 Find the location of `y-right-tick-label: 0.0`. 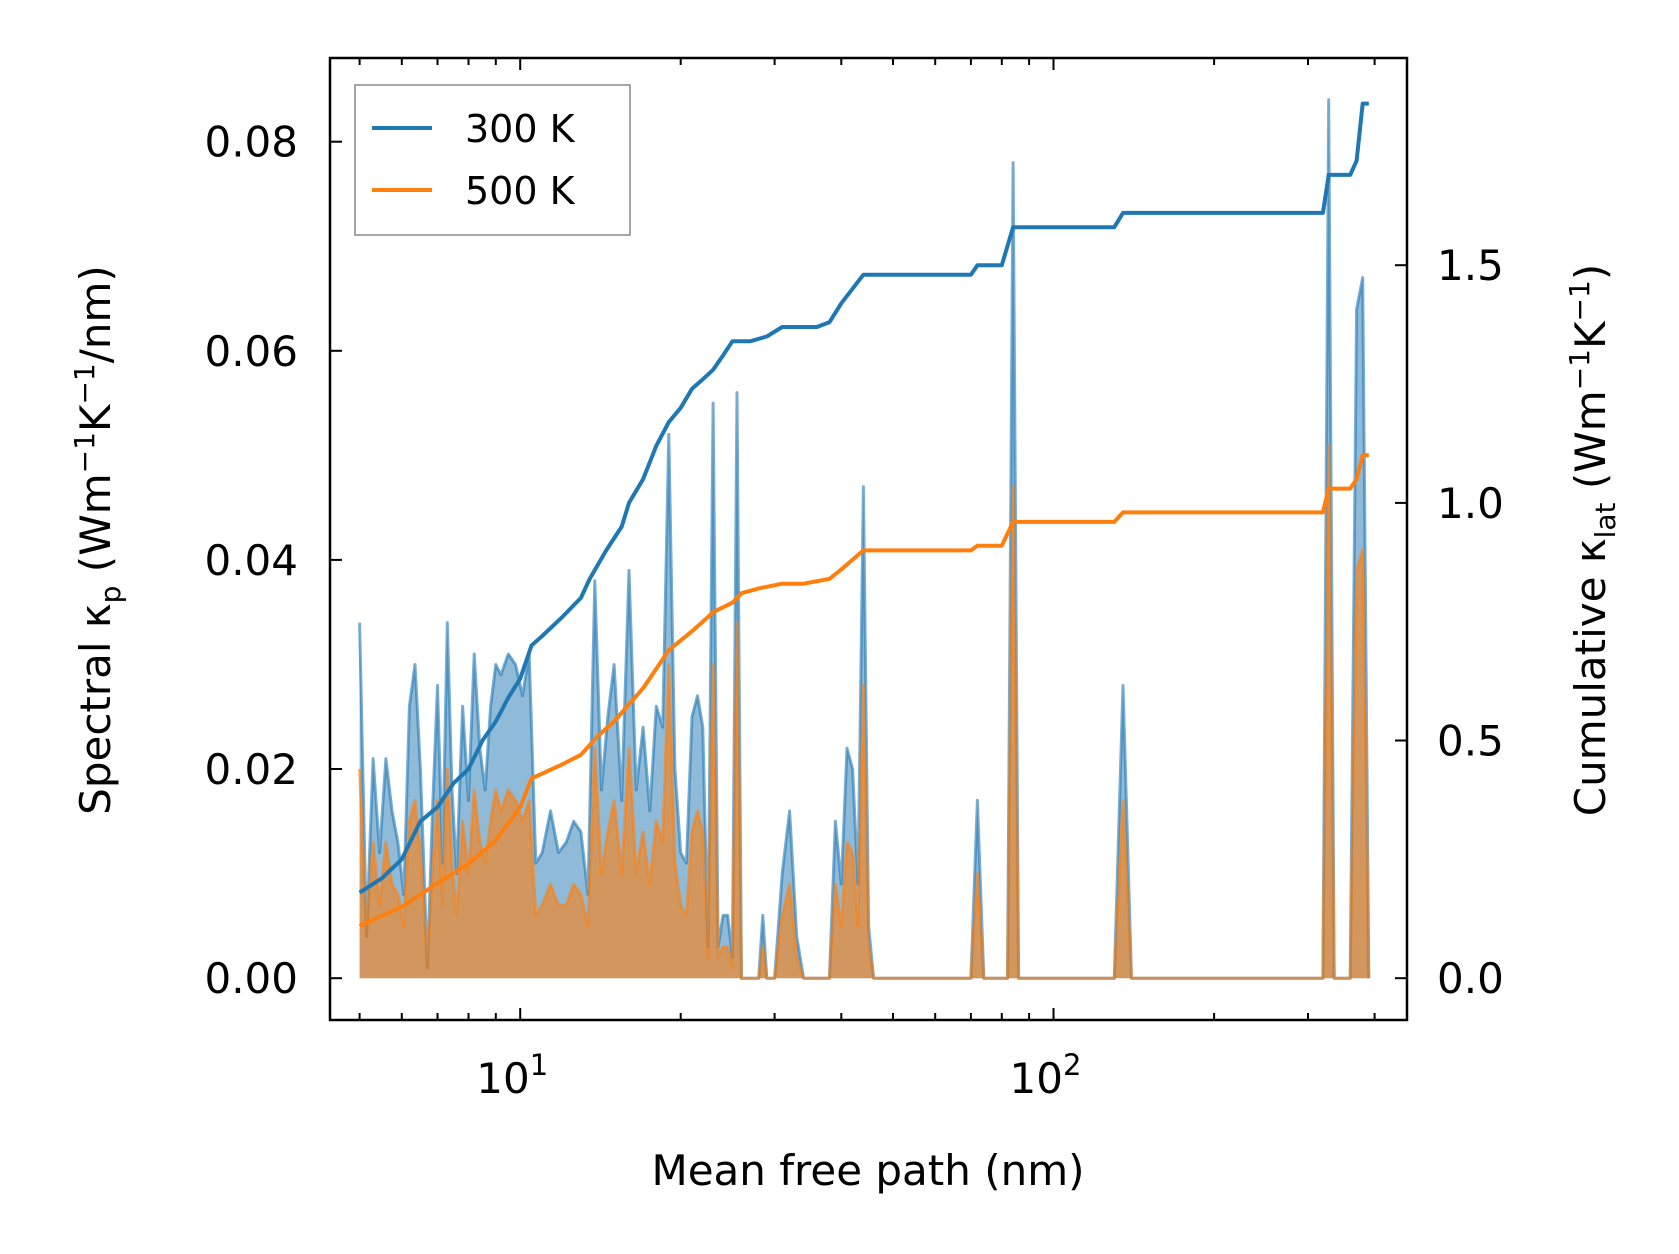

y-right-tick-label: 0.0 is located at coordinates (1470, 978).